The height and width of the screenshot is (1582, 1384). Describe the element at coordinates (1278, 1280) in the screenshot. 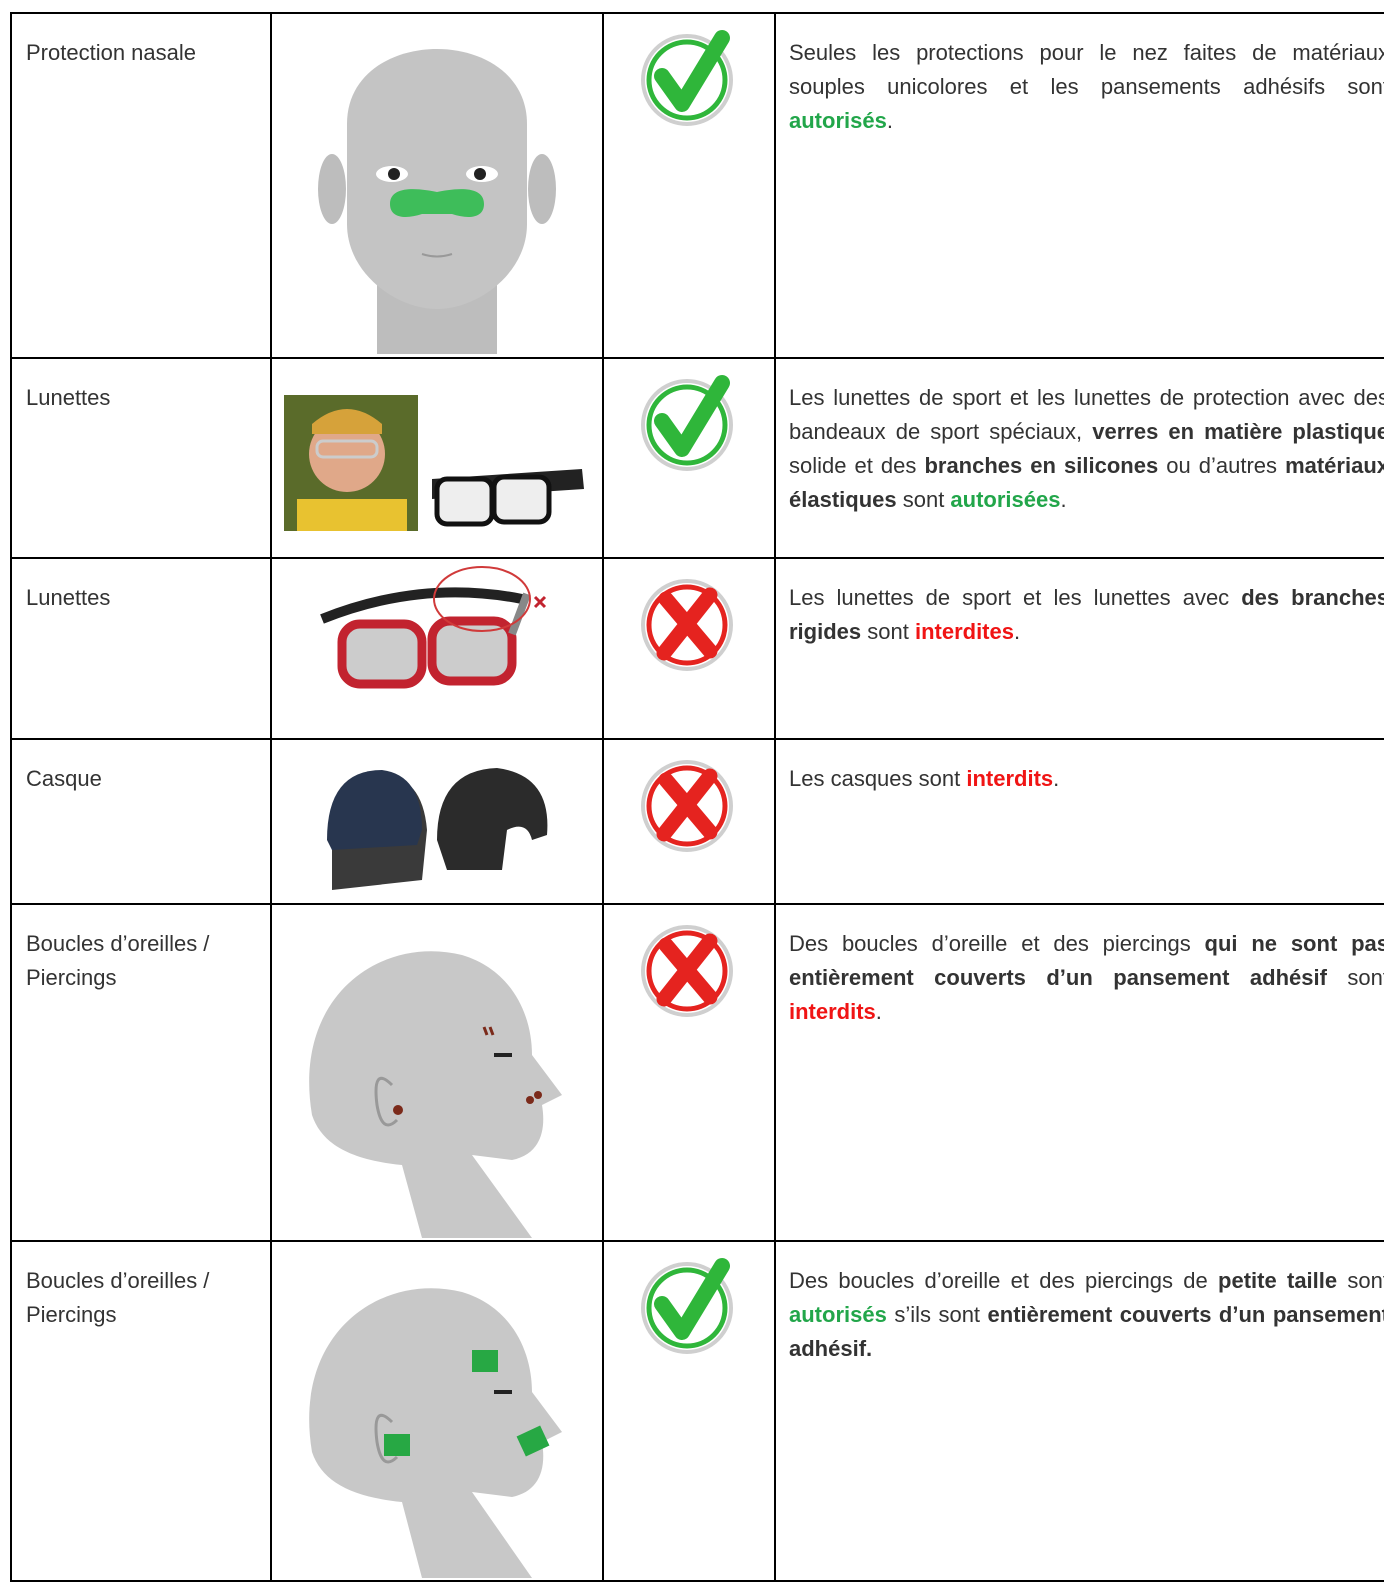

I see `description-text: petite taille` at that location.